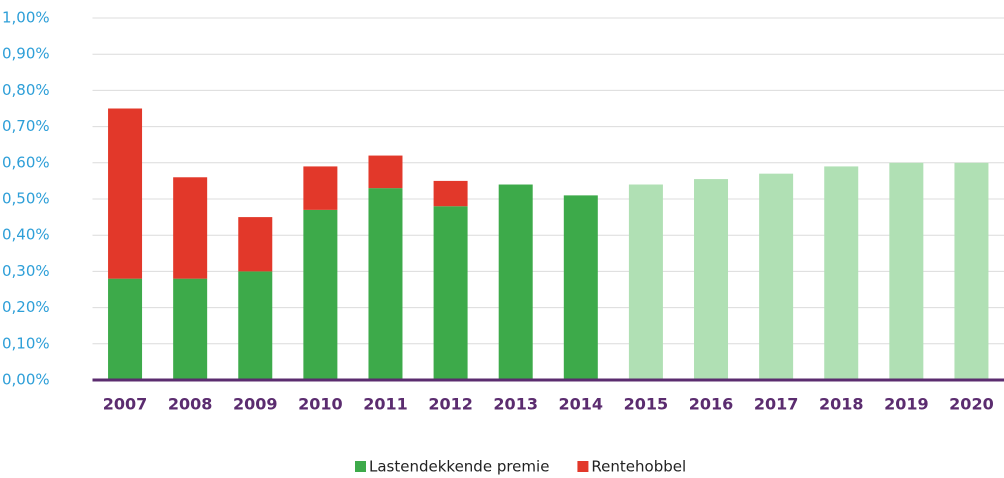 This screenshot has height=478, width=1004. Describe the element at coordinates (906, 404) in the screenshot. I see `x-tick-label: 2019` at that location.